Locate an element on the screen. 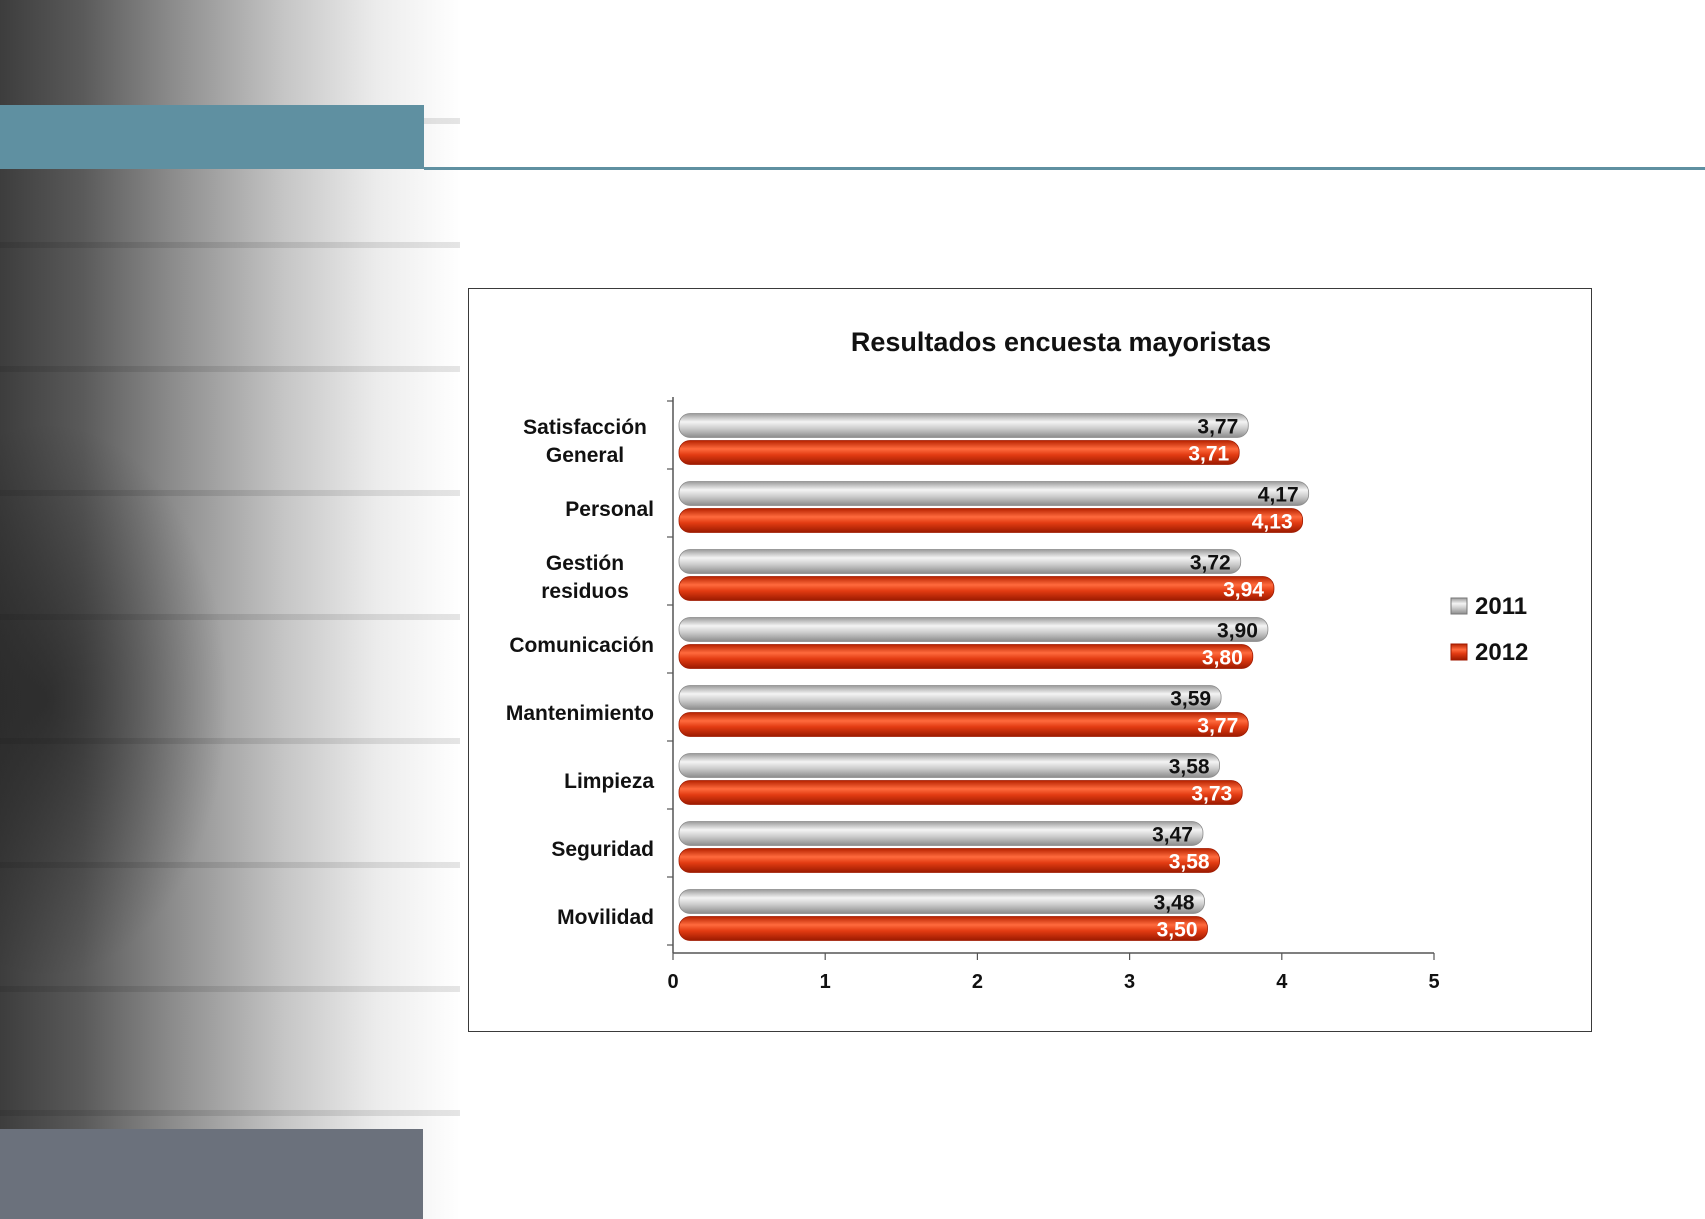  x-tick-label: 4 is located at coordinates (1282, 982).